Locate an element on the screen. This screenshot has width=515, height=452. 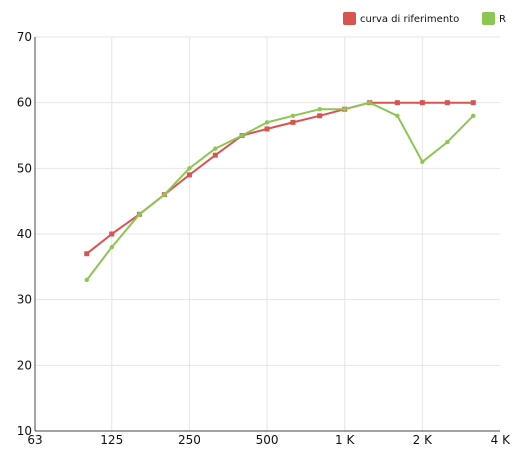
y-tick-label: 40 is located at coordinates (24, 234).